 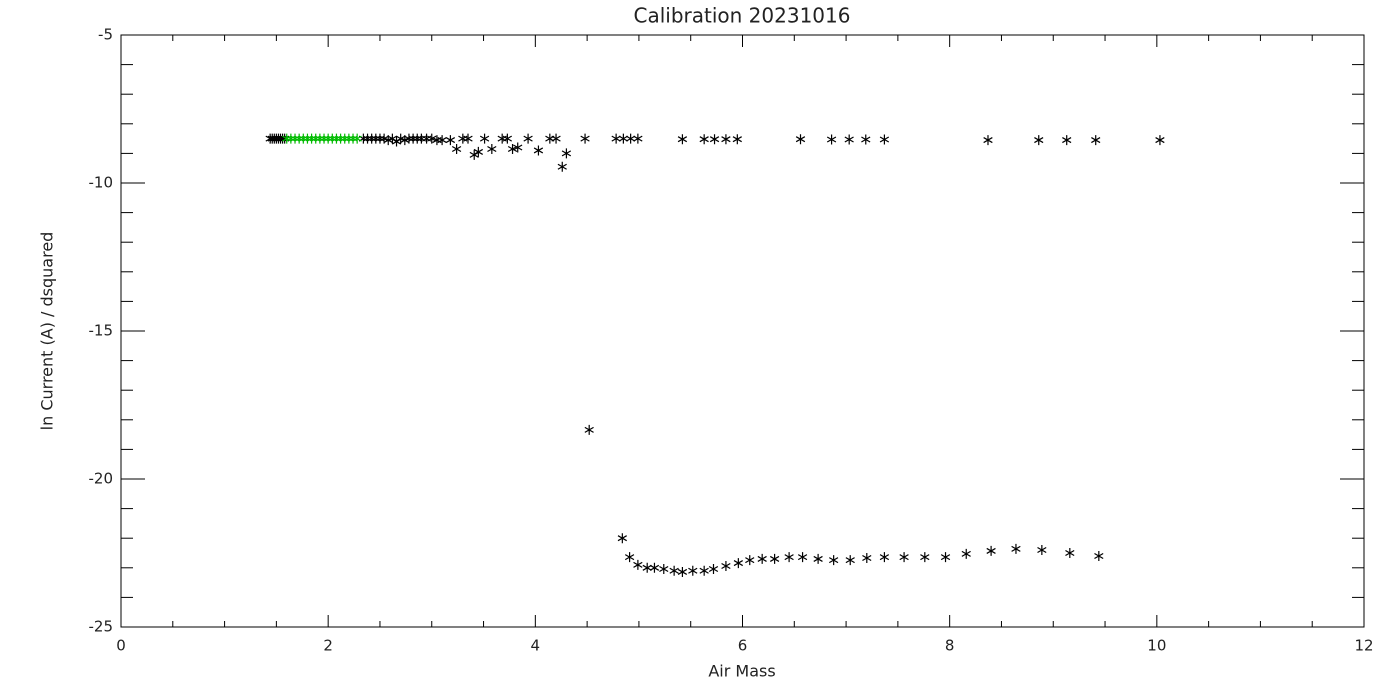 What do you see at coordinates (101, 183) in the screenshot?
I see `y-tick-label: -10` at bounding box center [101, 183].